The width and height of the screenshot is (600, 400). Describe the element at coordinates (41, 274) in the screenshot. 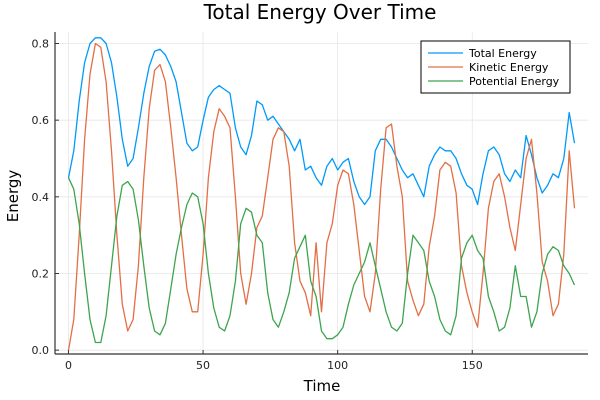

I see `y-tick-label: 0.2` at that location.